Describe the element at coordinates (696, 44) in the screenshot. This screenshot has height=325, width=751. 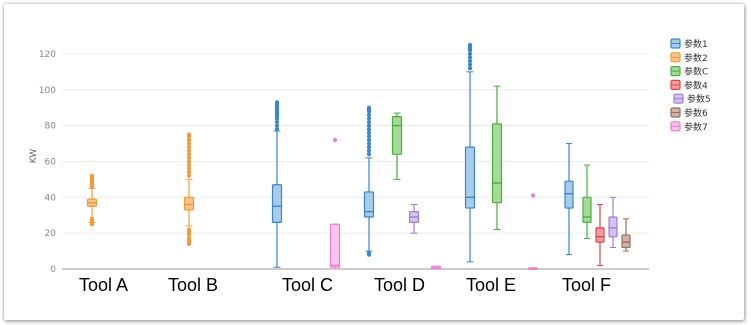
I see `legend-label: 参数1` at that location.